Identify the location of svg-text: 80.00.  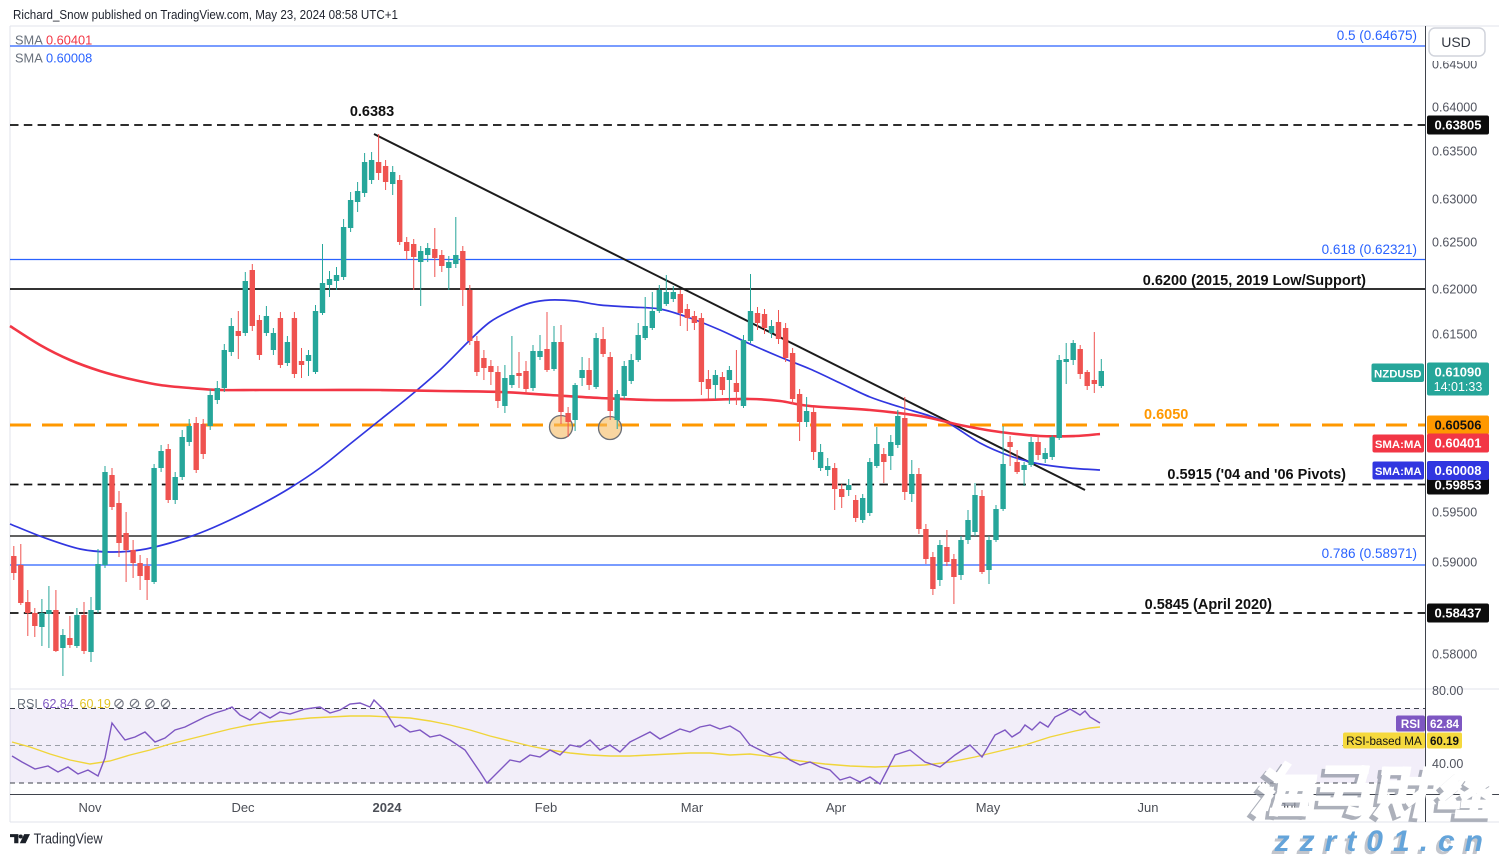
(1447, 691).